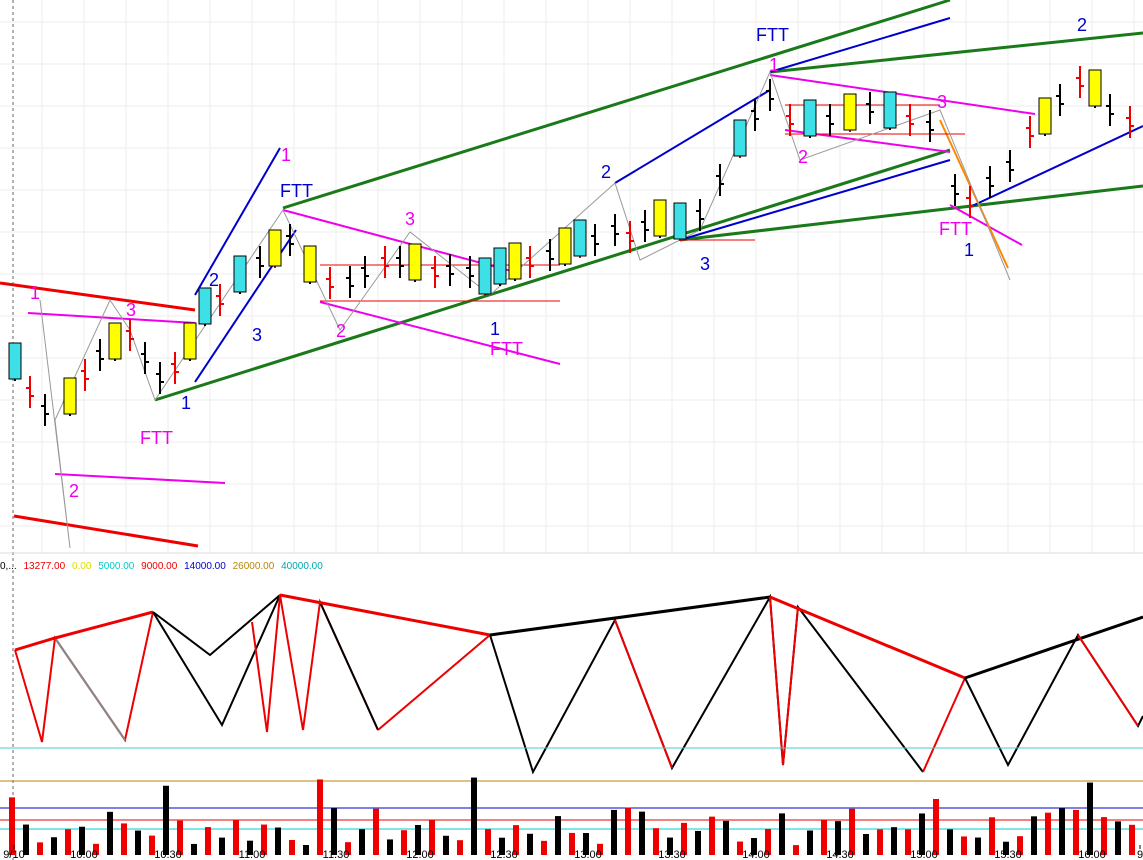 The height and width of the screenshot is (860, 1143). I want to click on time-label: 14:30, so click(840, 854).